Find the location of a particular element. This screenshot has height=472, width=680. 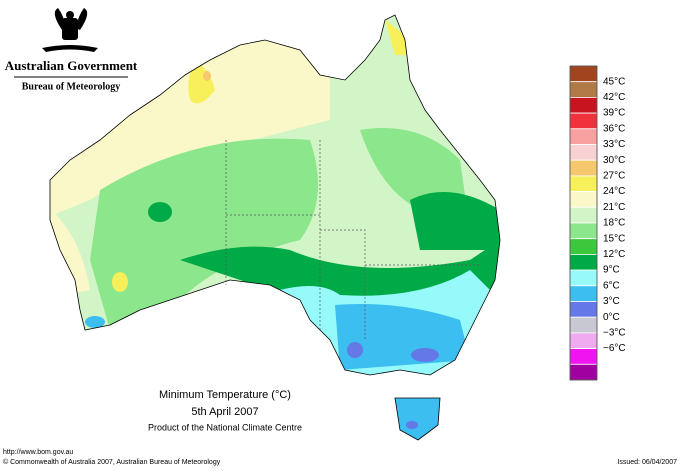

legend-label: 42°C is located at coordinates (614, 97).